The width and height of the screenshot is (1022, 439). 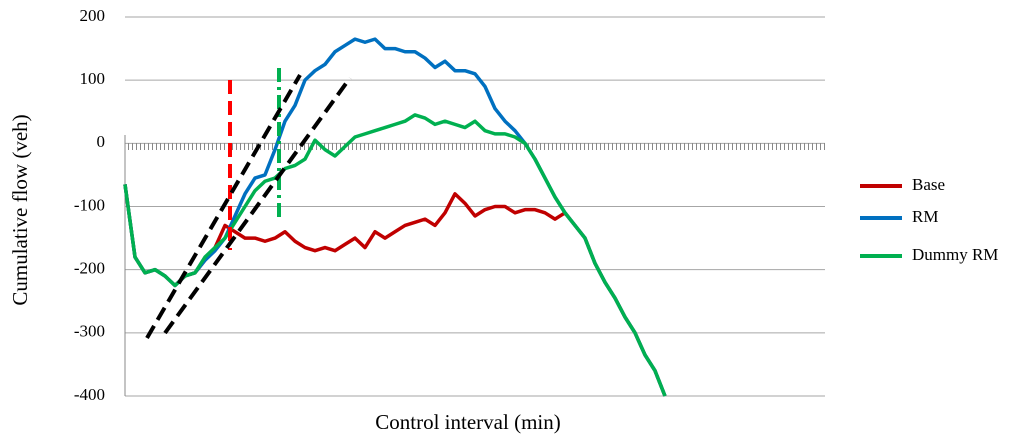 I want to click on y-tick-label: 0, so click(x=101, y=141).